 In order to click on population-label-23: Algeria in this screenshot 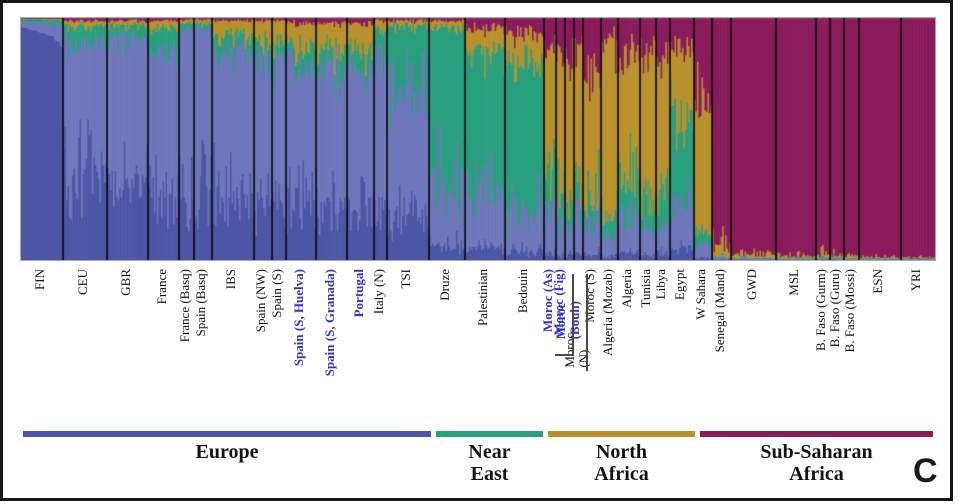, I will do `click(626, 288)`.